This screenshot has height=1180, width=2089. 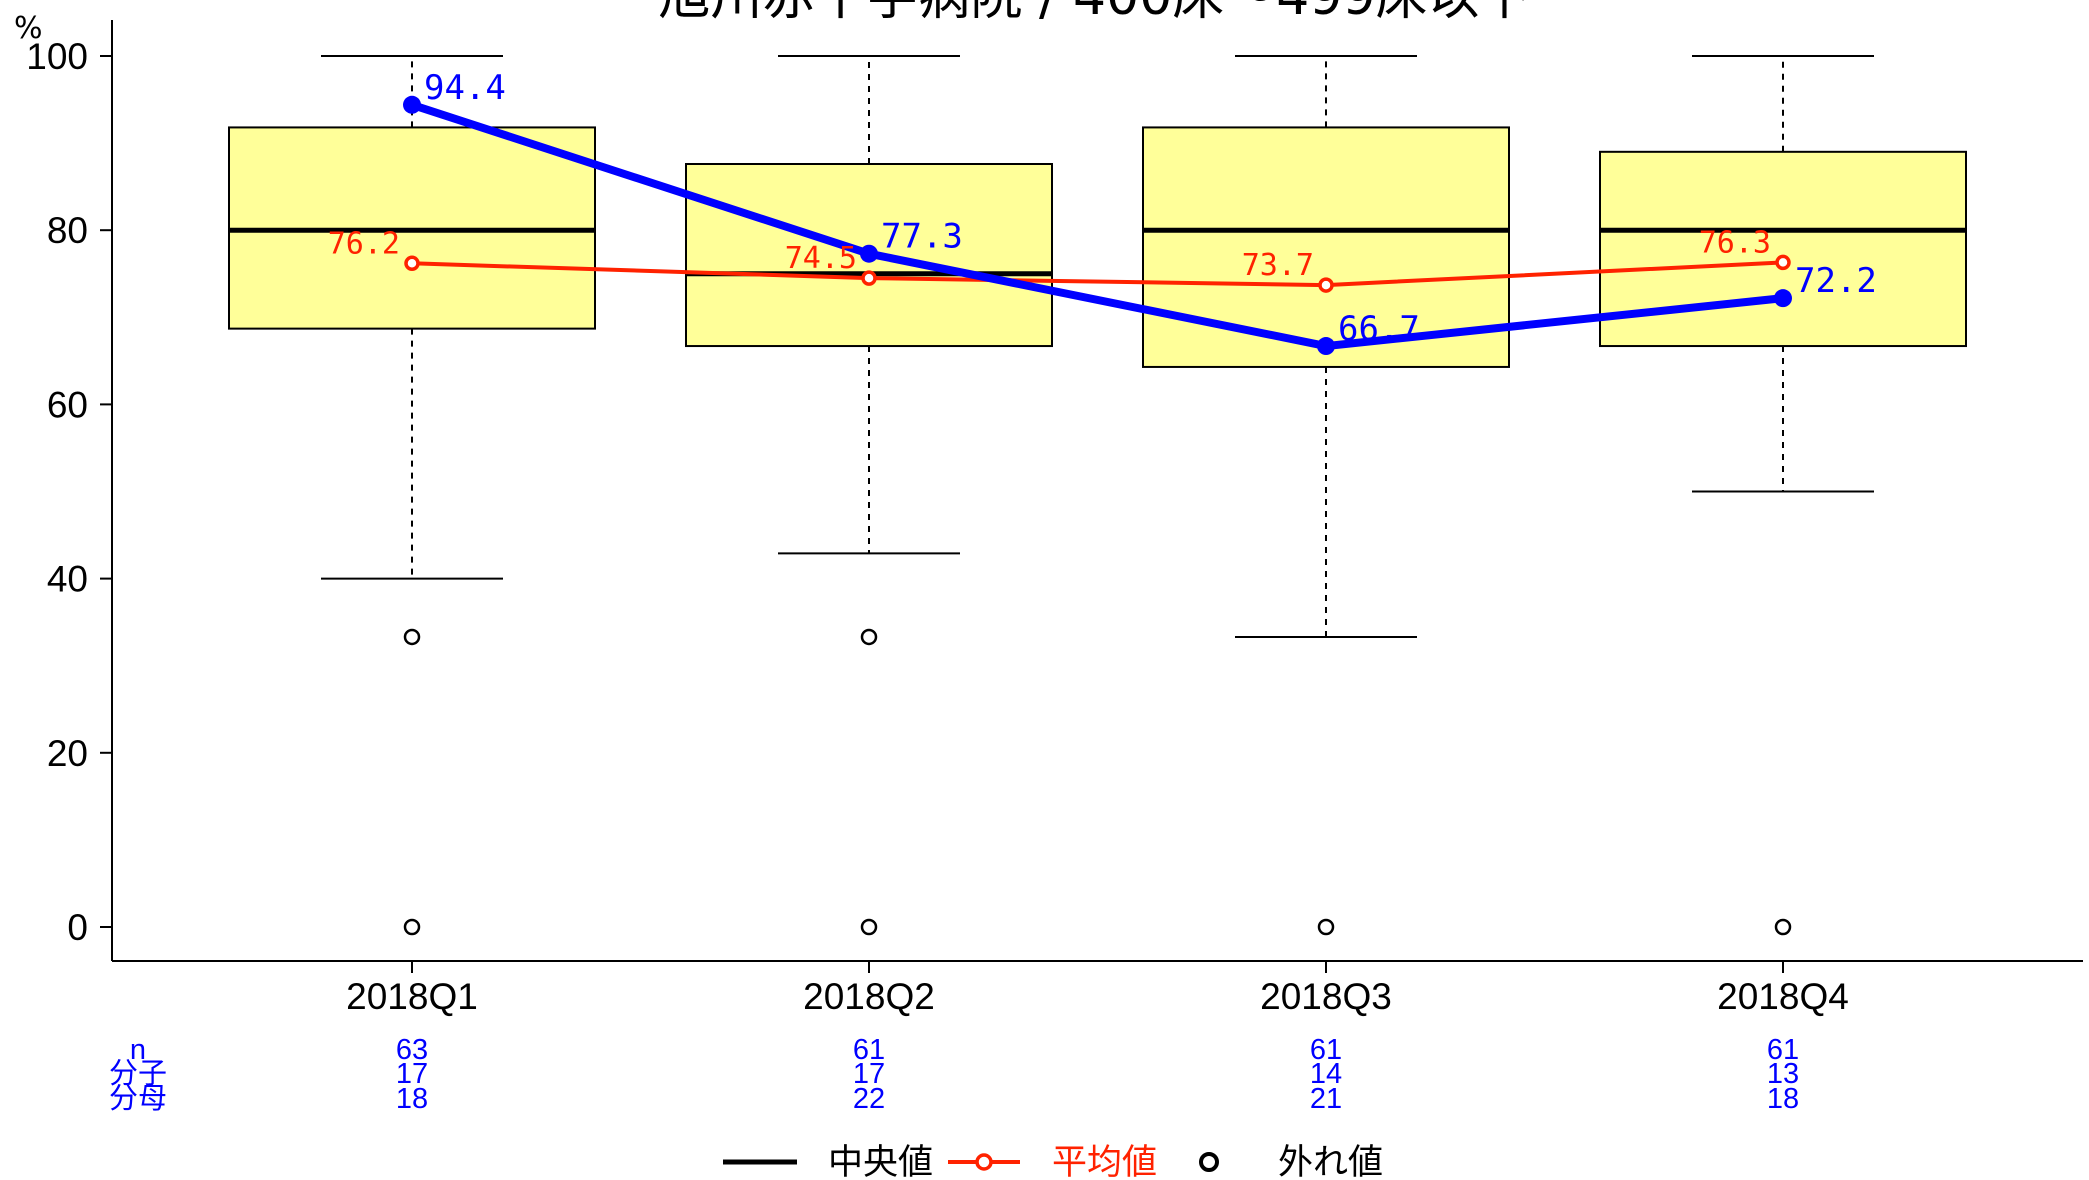 I want to click on chart-title: 旭川赤十字病院 / 400床～499床以下, so click(x=1094, y=13).